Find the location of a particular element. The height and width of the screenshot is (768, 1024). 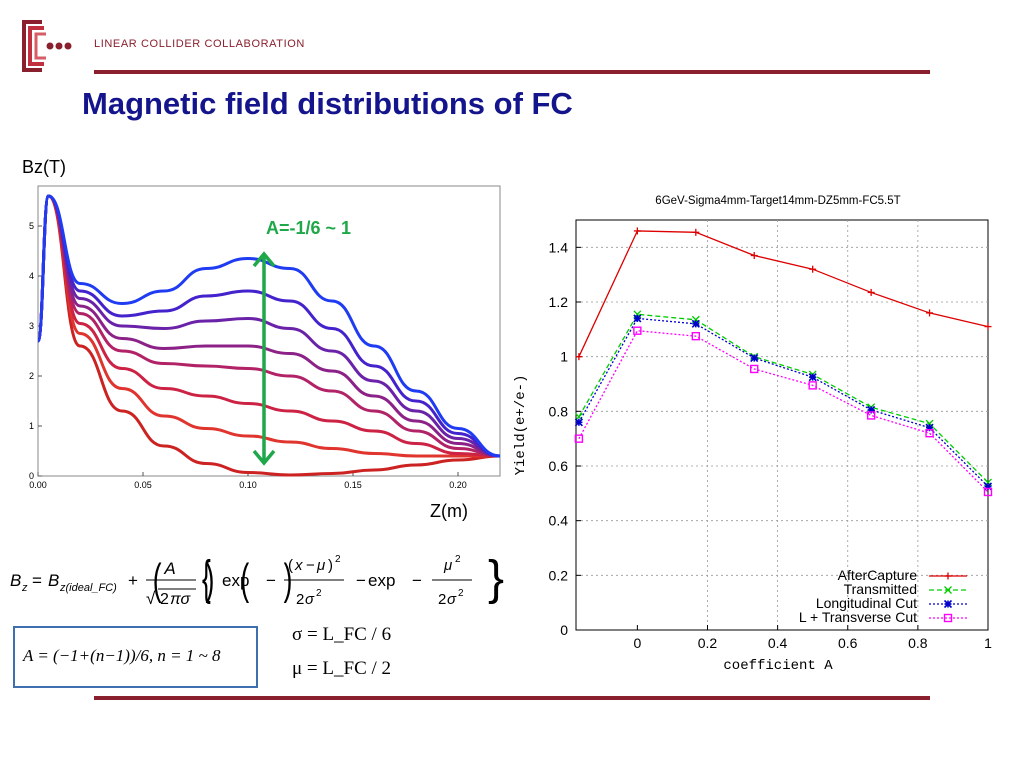

yield-y-tick-label: 0.6 is located at coordinates (559, 466).